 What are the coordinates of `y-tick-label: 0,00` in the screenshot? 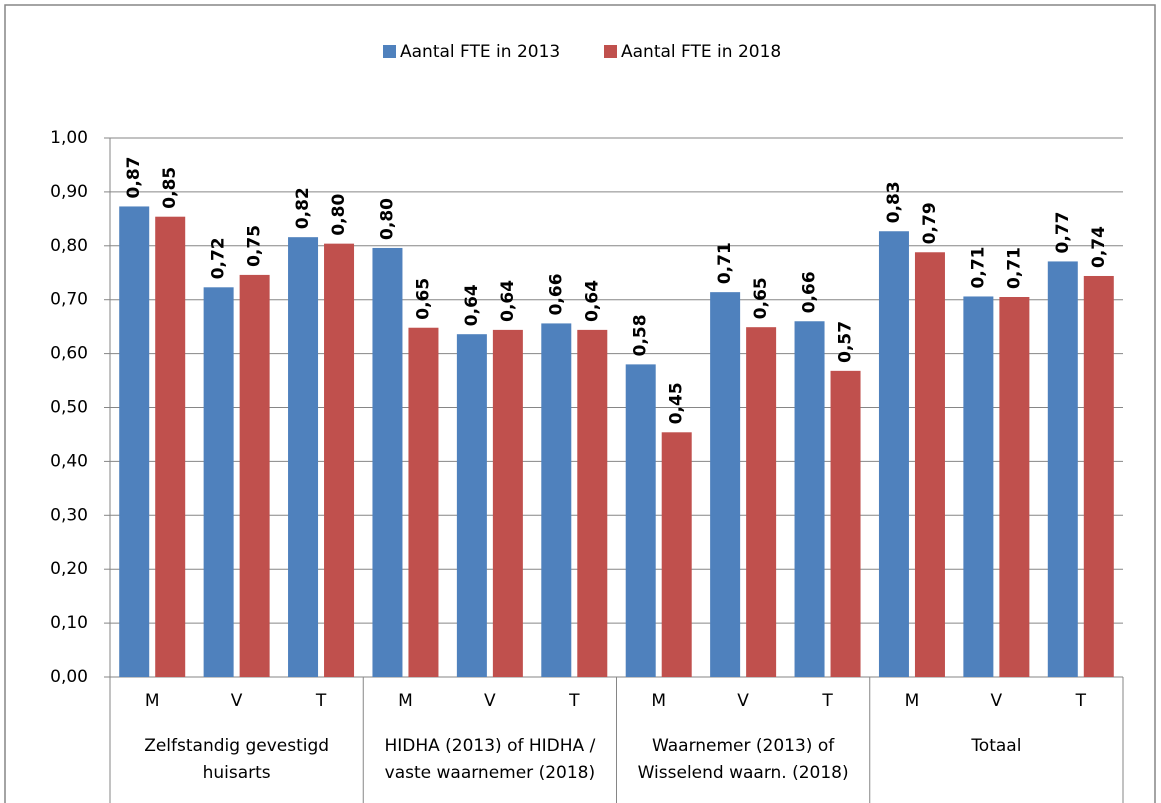 It's located at (69, 677).